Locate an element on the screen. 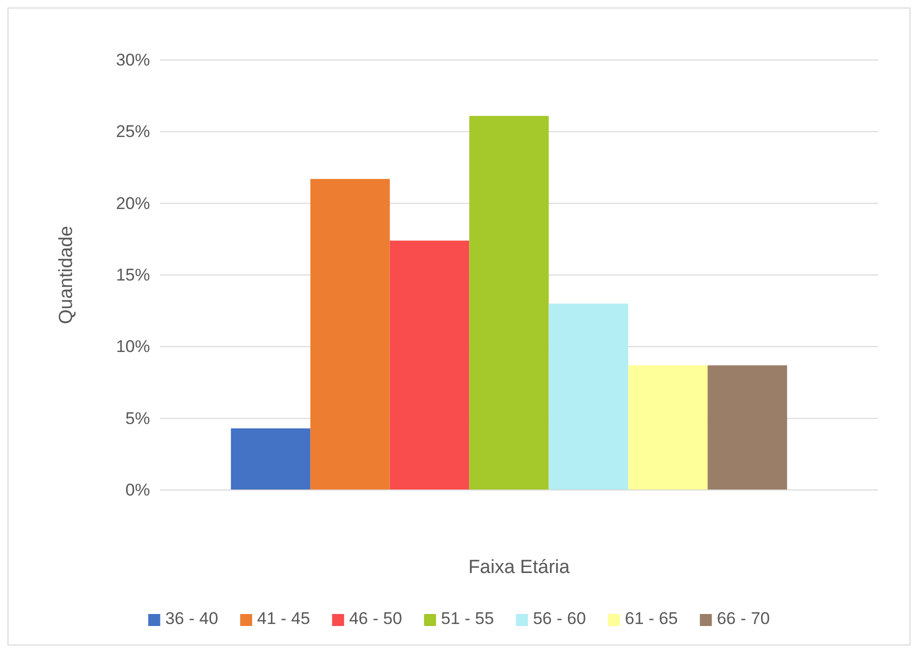 The height and width of the screenshot is (653, 918). legend-label: 51 - 55 is located at coordinates (467, 618).